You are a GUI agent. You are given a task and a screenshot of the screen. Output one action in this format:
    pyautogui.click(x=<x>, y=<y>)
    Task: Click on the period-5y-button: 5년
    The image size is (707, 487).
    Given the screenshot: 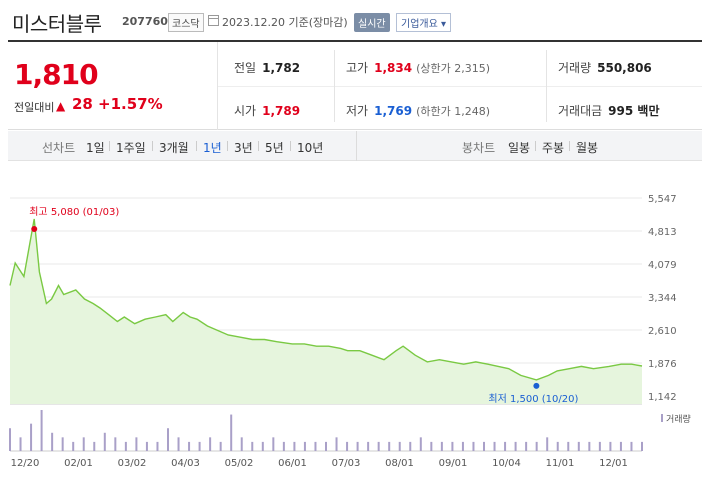 What is the action you would take?
    pyautogui.click(x=274, y=148)
    